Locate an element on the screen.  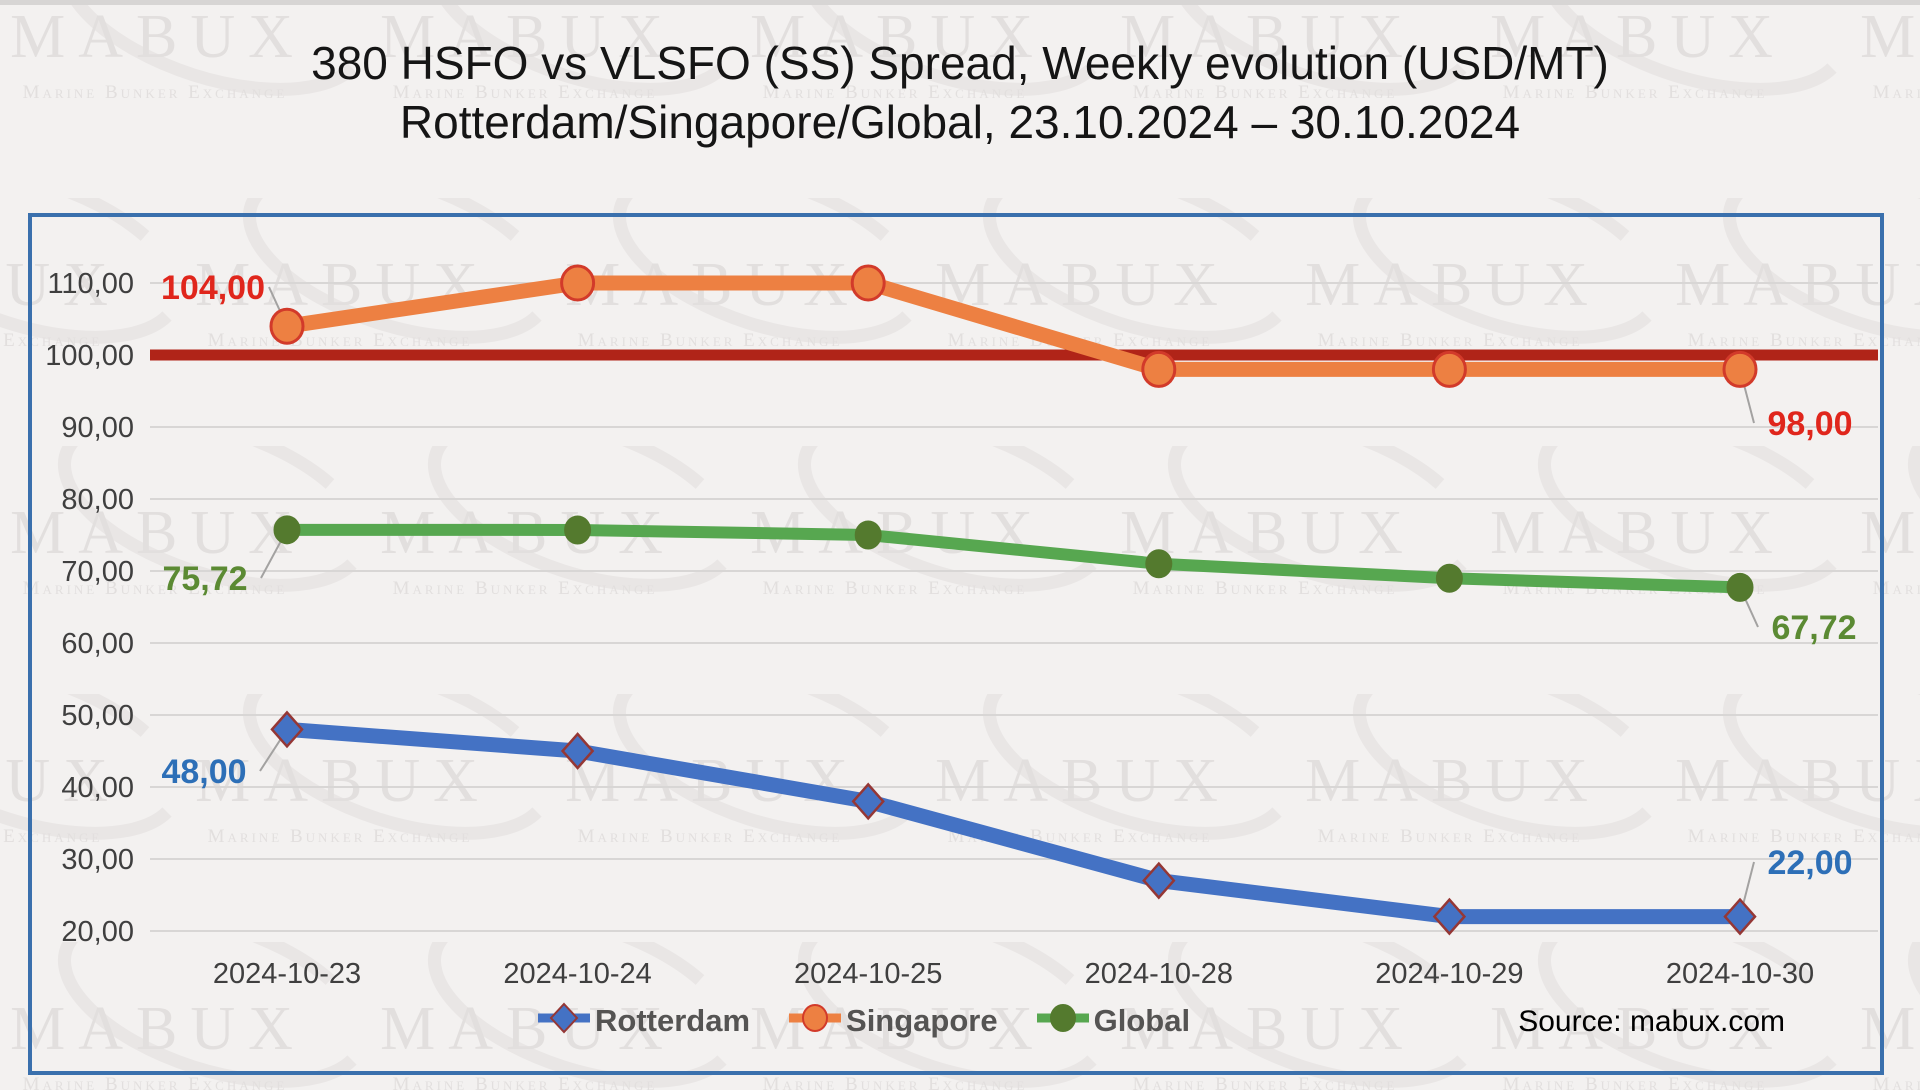
data-label: 67,72 is located at coordinates (1813, 628).